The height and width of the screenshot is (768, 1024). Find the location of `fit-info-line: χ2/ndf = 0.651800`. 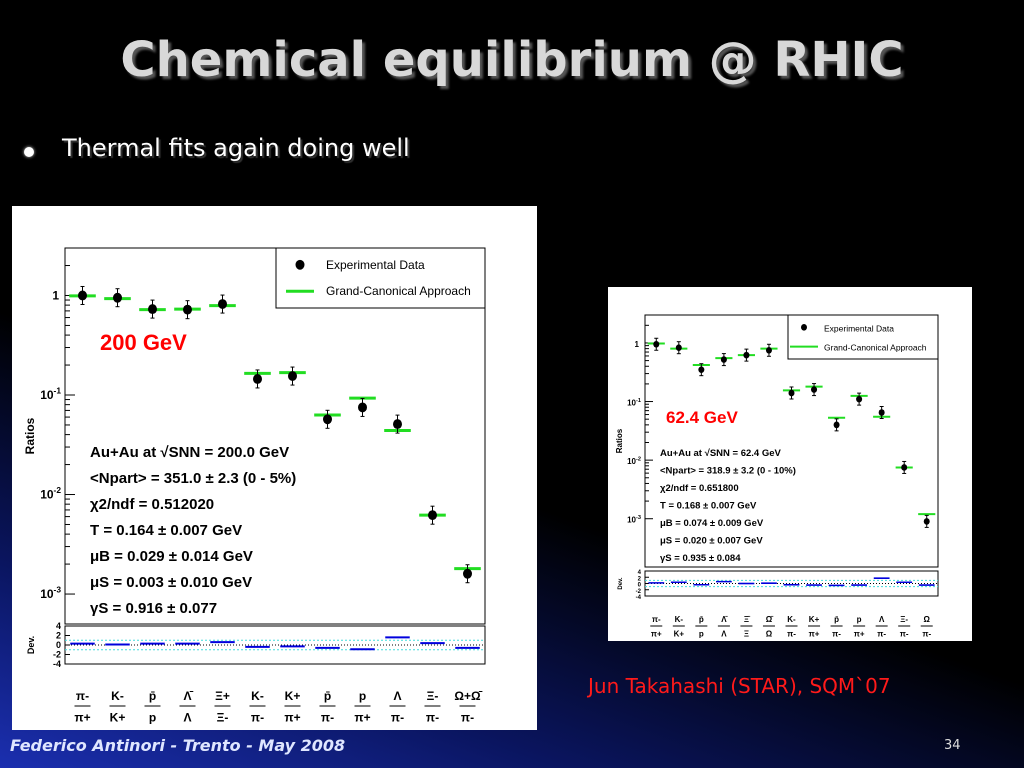

fit-info-line: χ2/ndf = 0.651800 is located at coordinates (699, 488).